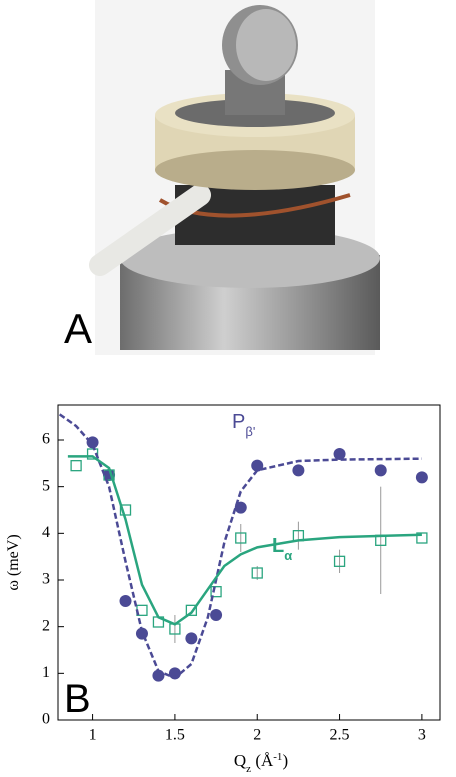  I want to click on x-axis-label-part: (Å, so click(262, 760).